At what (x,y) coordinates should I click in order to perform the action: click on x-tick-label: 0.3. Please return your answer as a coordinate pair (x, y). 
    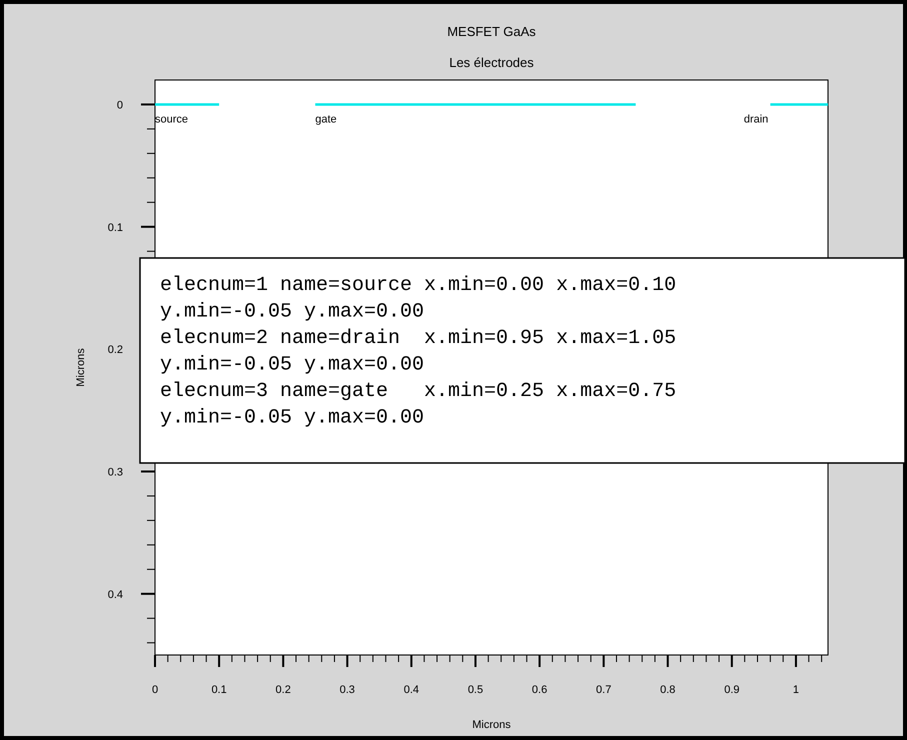
    Looking at the image, I should click on (347, 690).